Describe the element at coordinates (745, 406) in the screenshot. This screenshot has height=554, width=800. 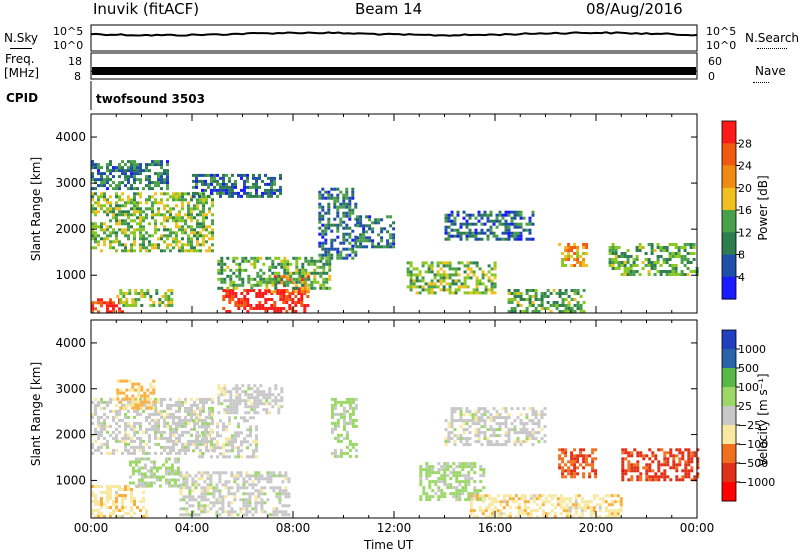
I see `colorbar-tick-label: 25` at that location.